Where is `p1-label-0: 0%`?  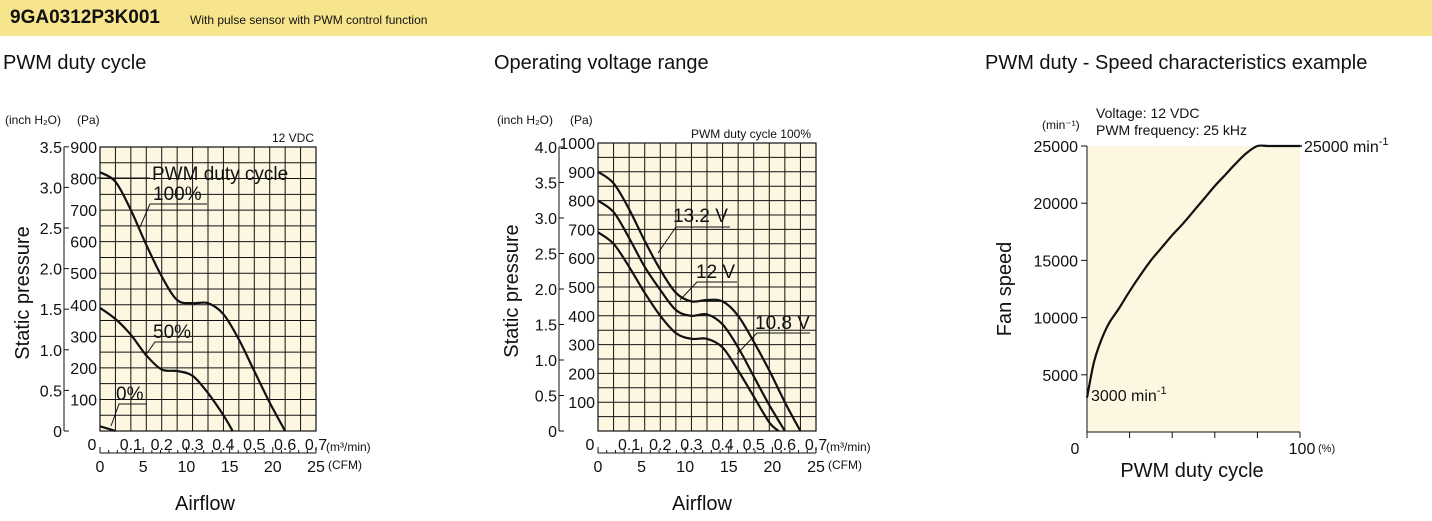 p1-label-0: 0% is located at coordinates (130, 394).